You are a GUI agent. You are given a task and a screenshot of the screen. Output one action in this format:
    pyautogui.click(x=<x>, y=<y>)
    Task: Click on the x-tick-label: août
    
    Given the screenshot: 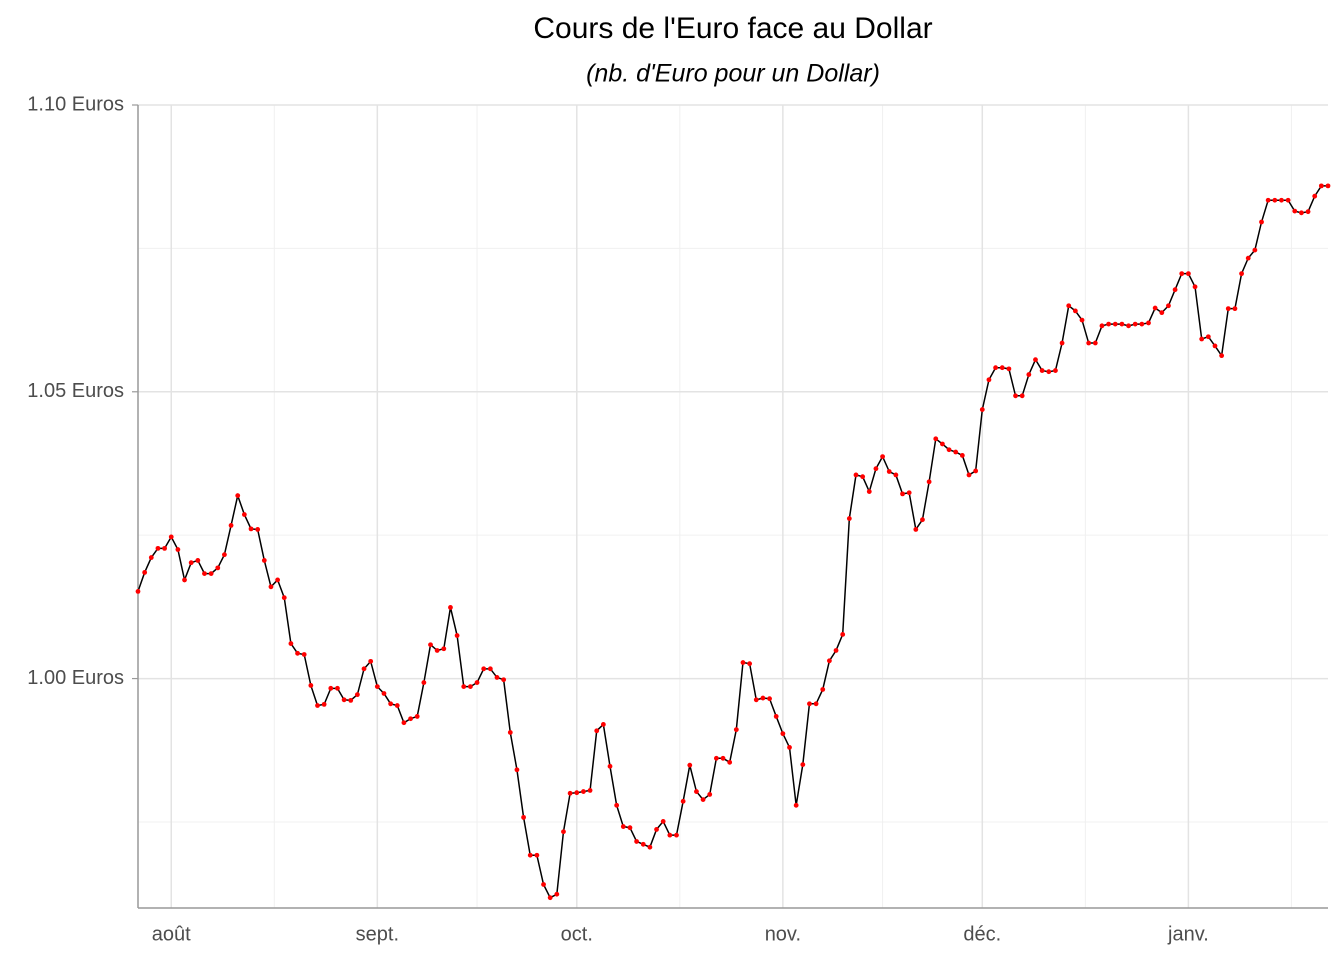 What is the action you would take?
    pyautogui.click(x=171, y=934)
    